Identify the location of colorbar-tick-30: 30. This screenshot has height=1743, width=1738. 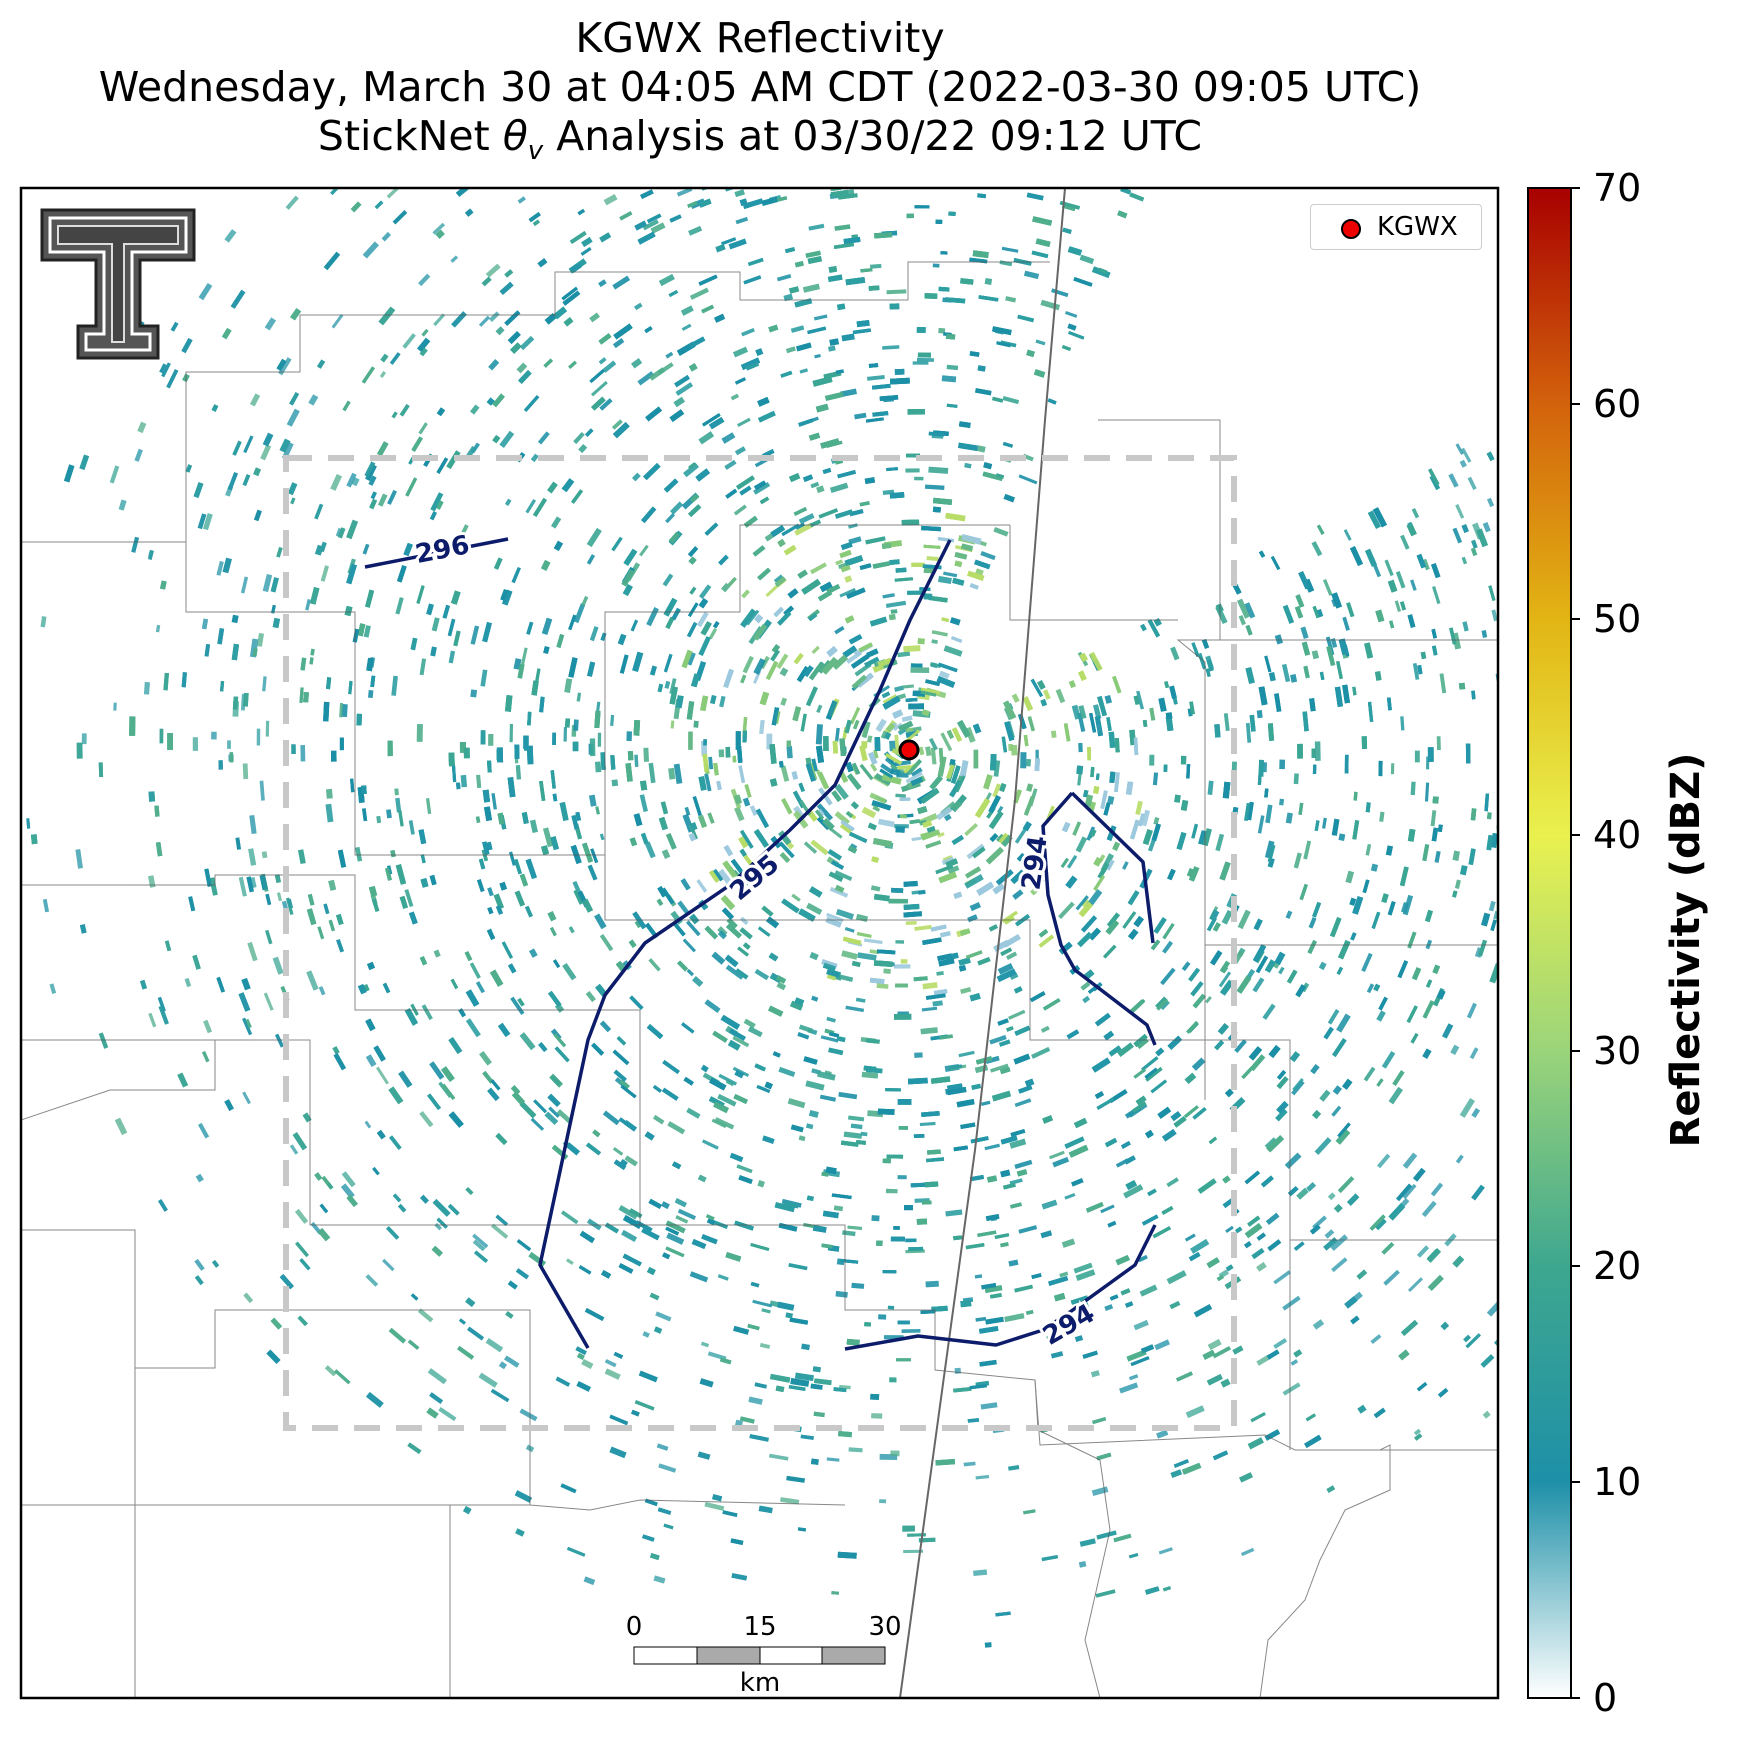
(1617, 1051).